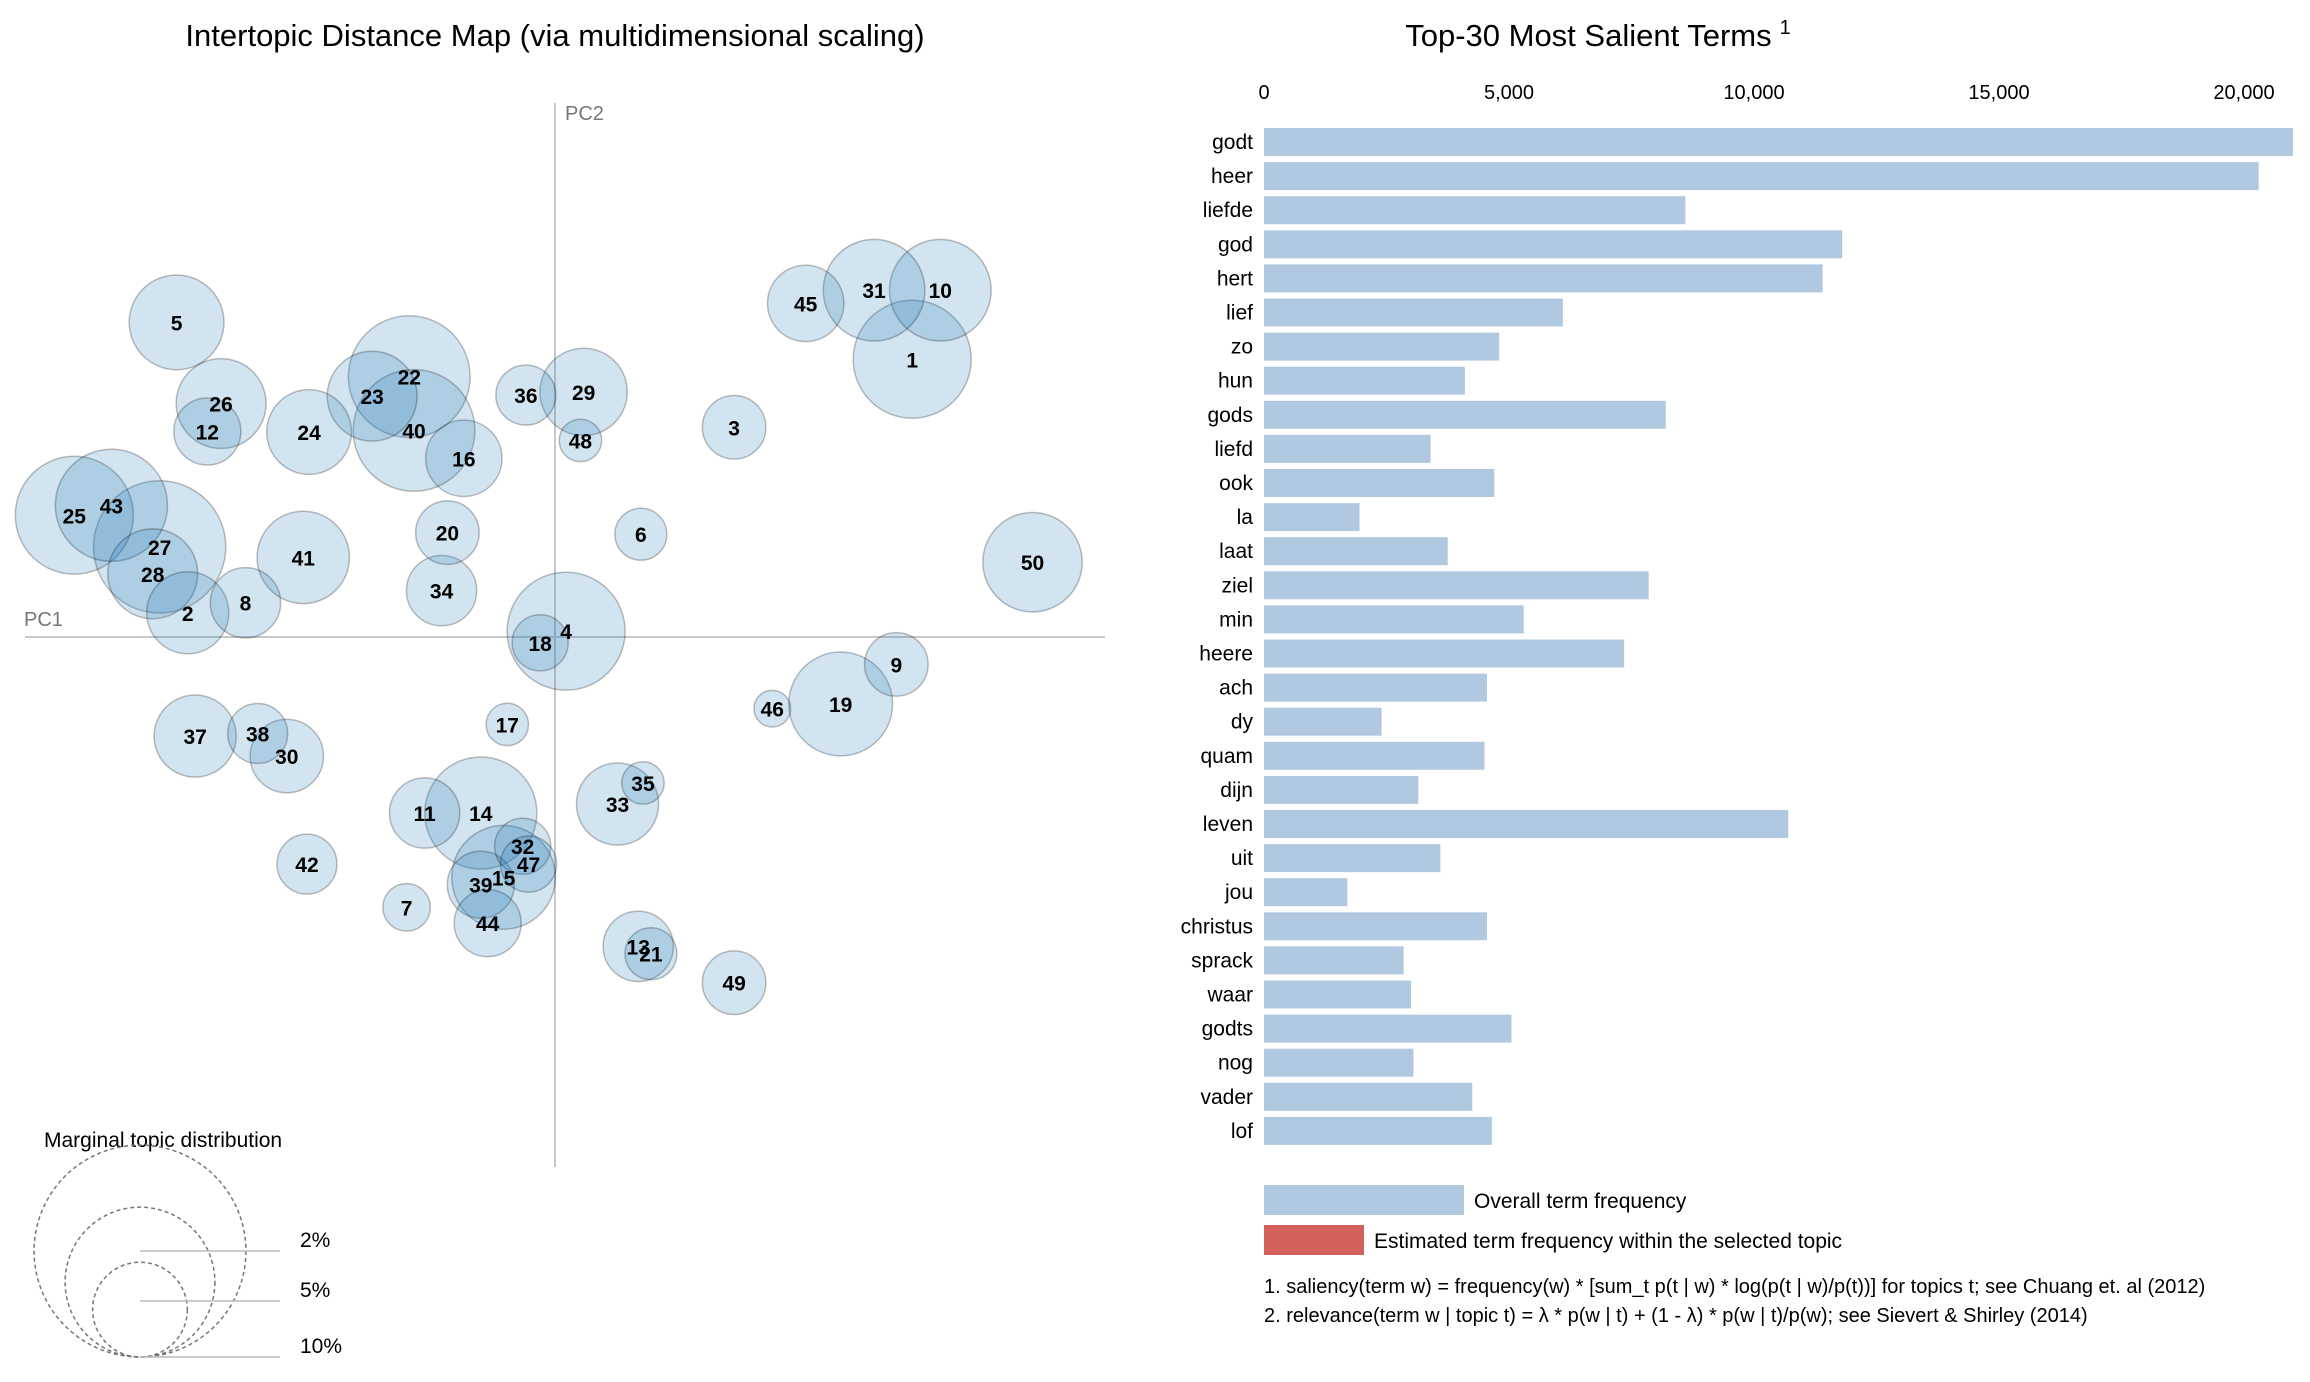 The image size is (2310, 1382). What do you see at coordinates (1413, 312) in the screenshot?
I see `bar-lief` at bounding box center [1413, 312].